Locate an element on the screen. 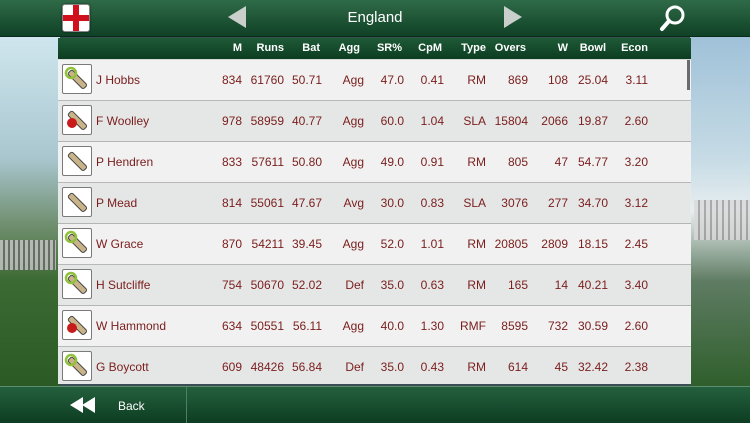 The height and width of the screenshot is (423, 750). cell-cpm: 1.04 is located at coordinates (432, 121).